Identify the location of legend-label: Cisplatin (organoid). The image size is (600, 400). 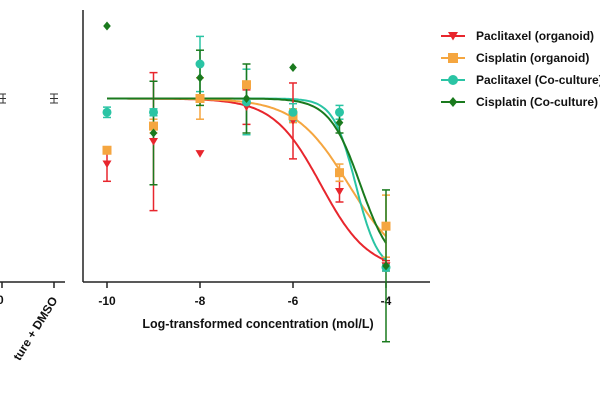
(532, 58).